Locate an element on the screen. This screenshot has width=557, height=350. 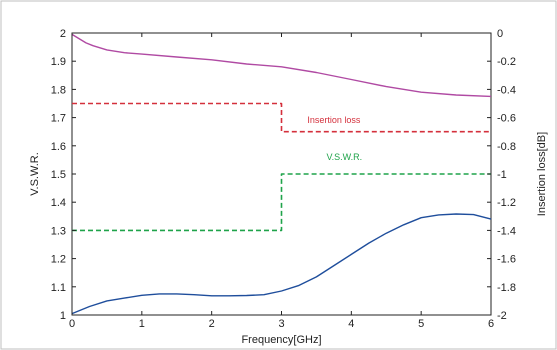
y-left-tick-label: 1.8 is located at coordinates (58, 90).